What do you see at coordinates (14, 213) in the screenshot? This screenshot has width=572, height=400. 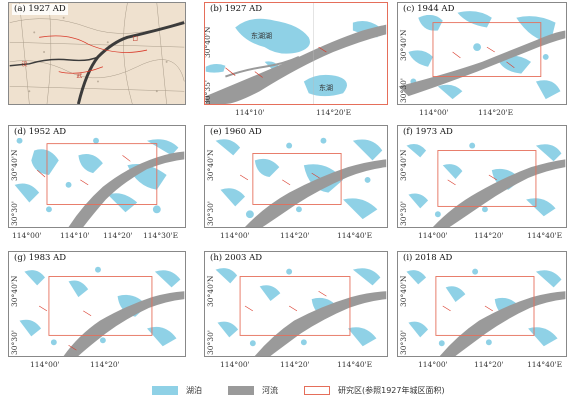 I see `ytick-d-1: 30°30'` at bounding box center [14, 213].